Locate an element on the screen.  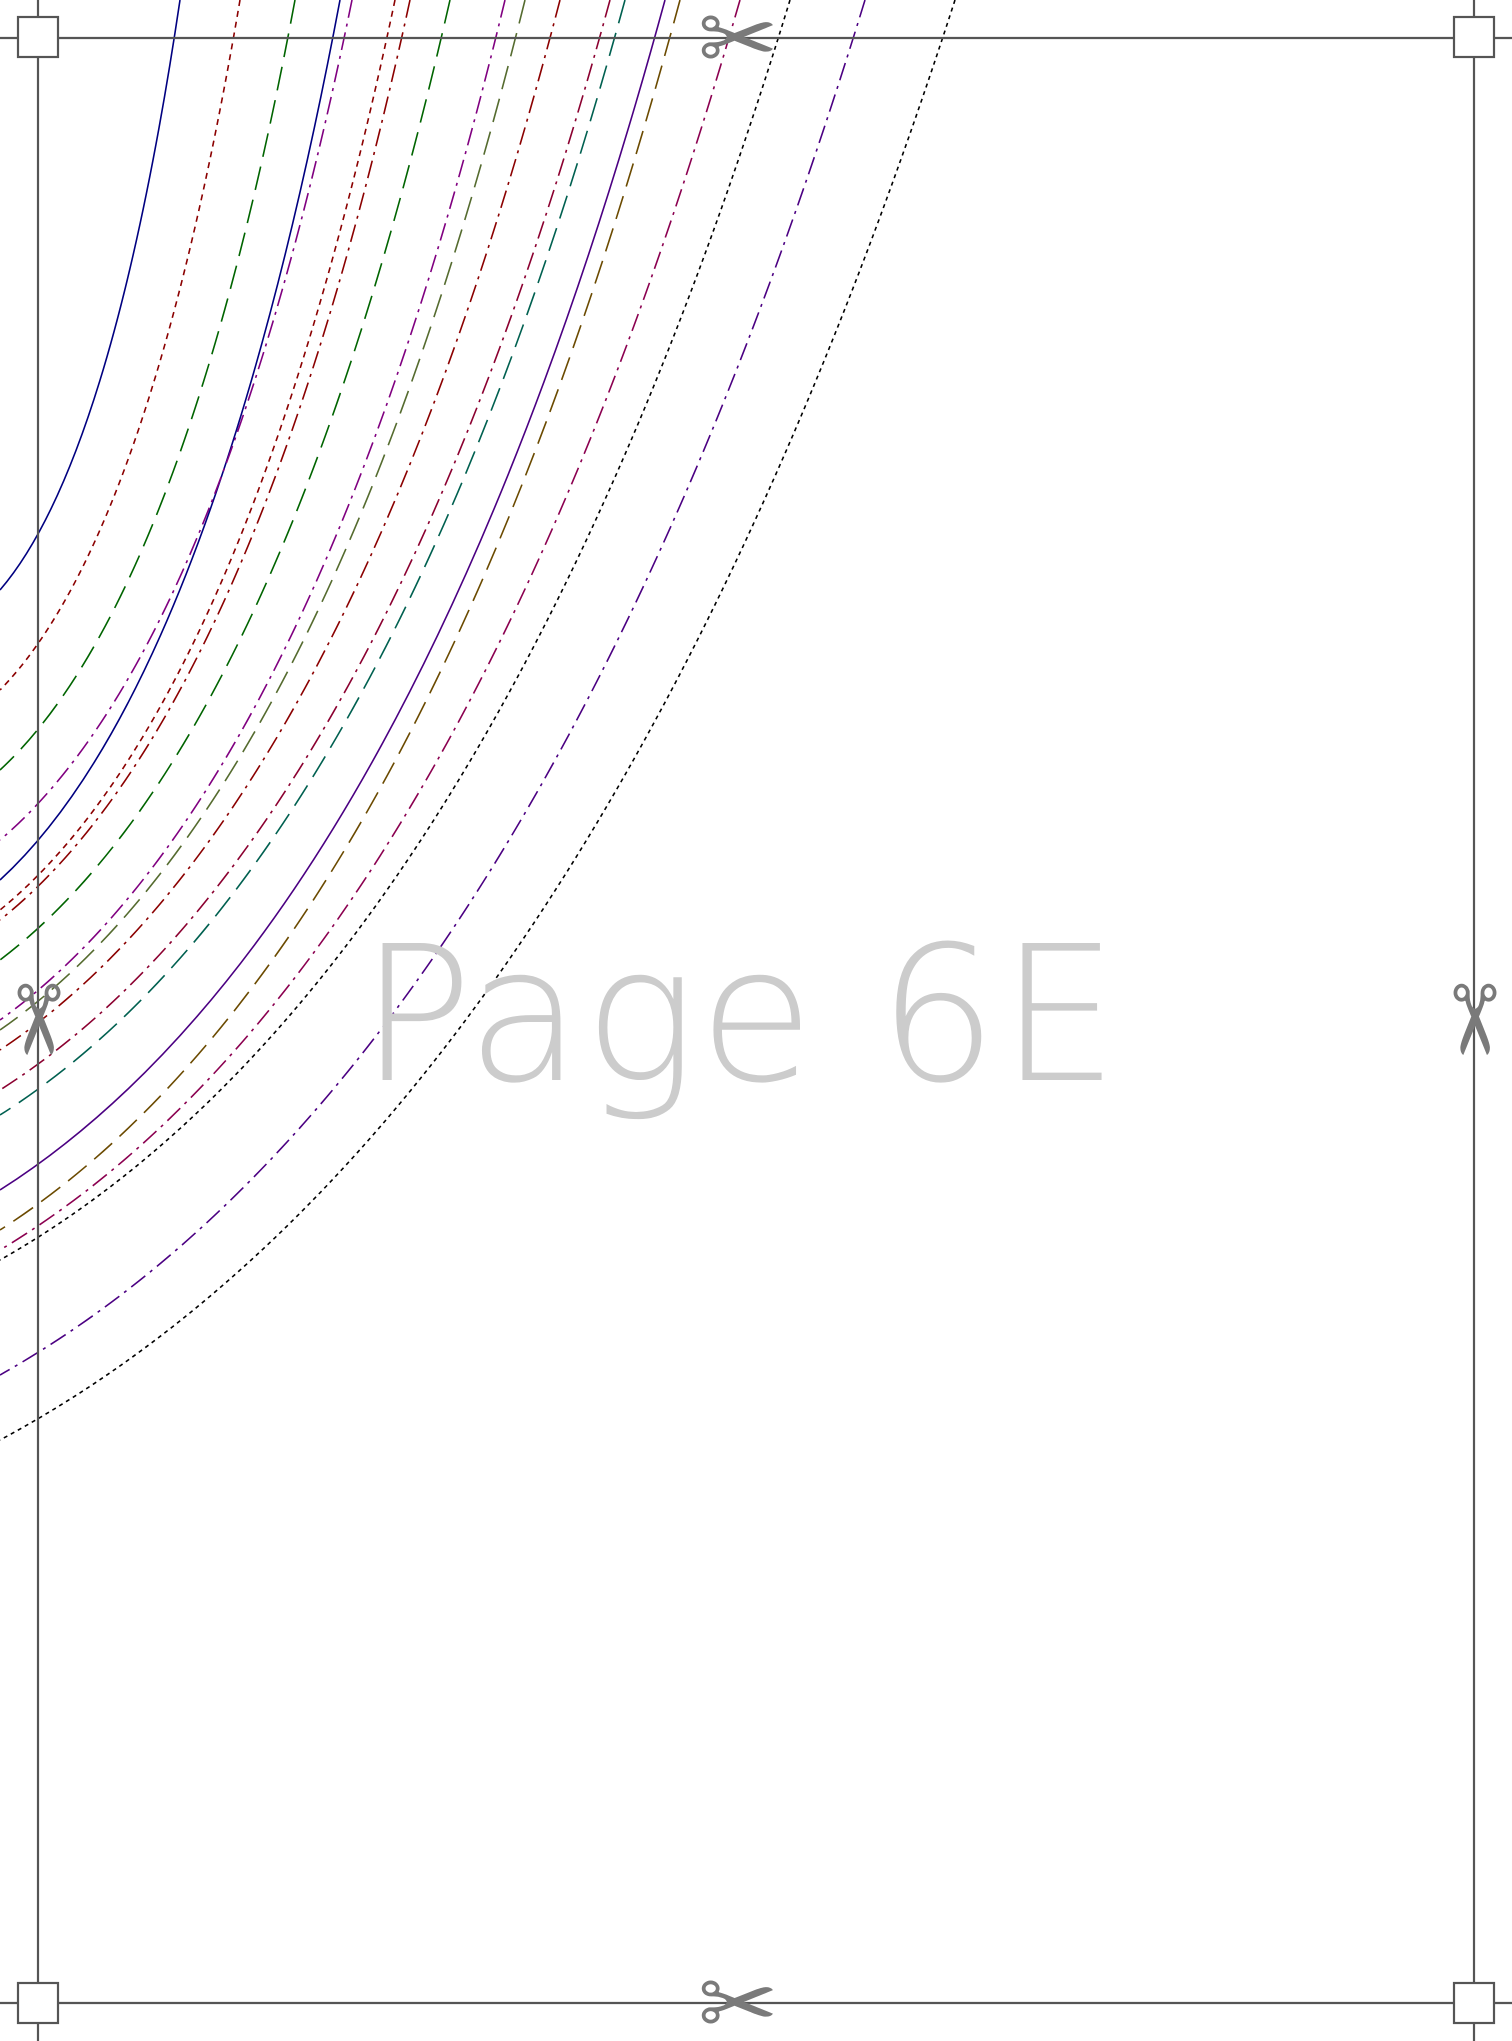
corner-mark-top-left is located at coordinates (38, 37).